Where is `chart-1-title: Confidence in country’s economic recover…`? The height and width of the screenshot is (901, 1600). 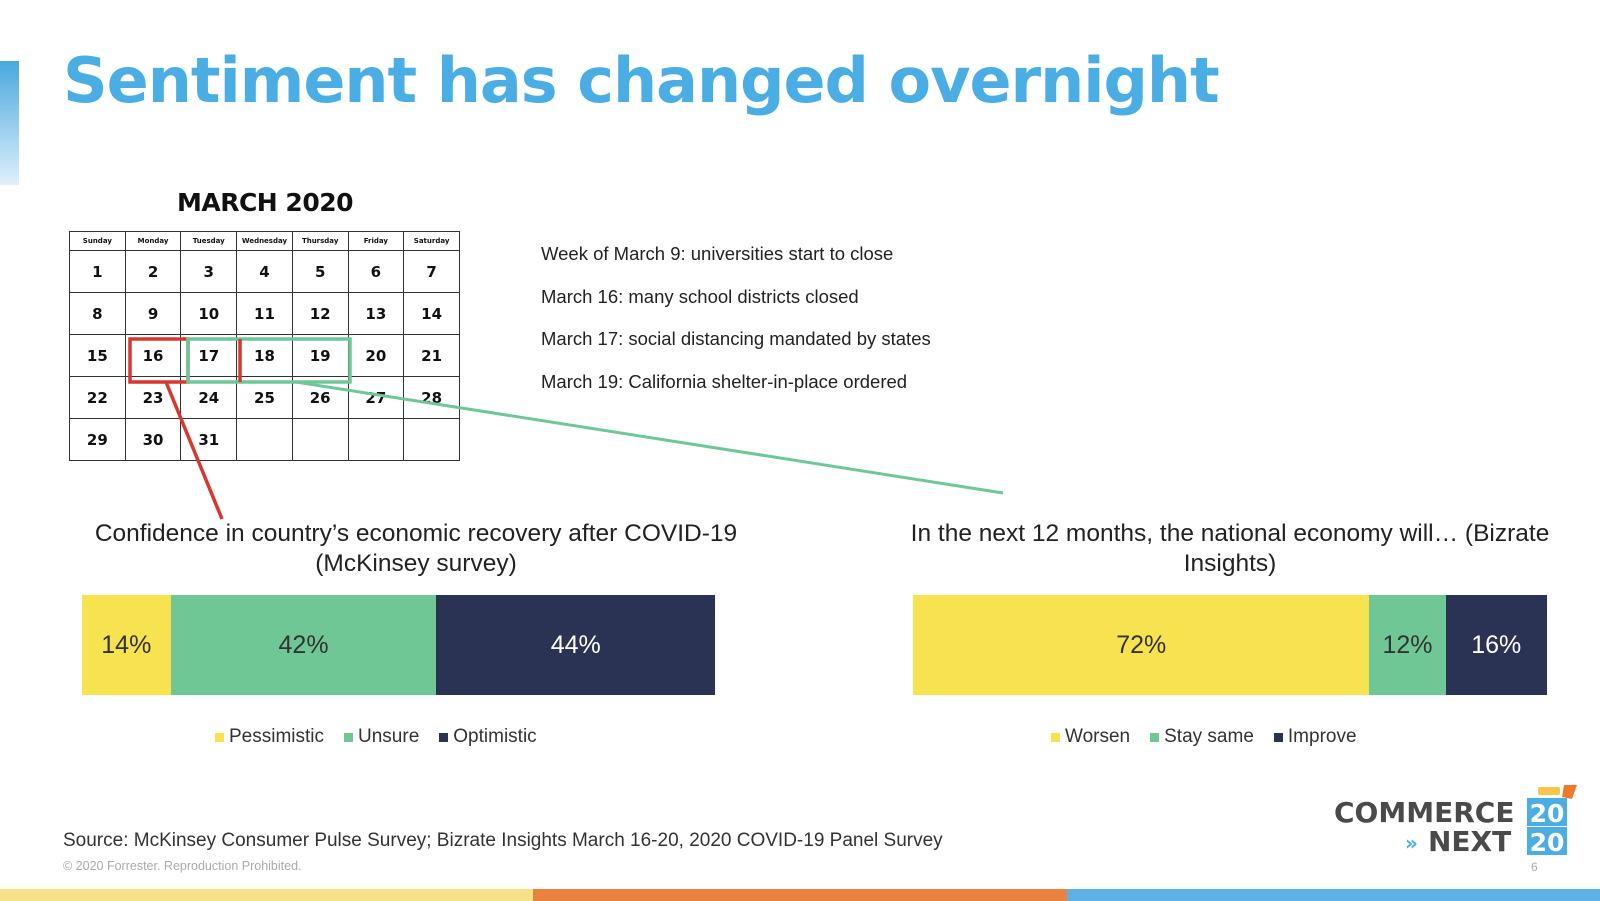
chart-1-title: Confidence in country’s economic recover… is located at coordinates (416, 548).